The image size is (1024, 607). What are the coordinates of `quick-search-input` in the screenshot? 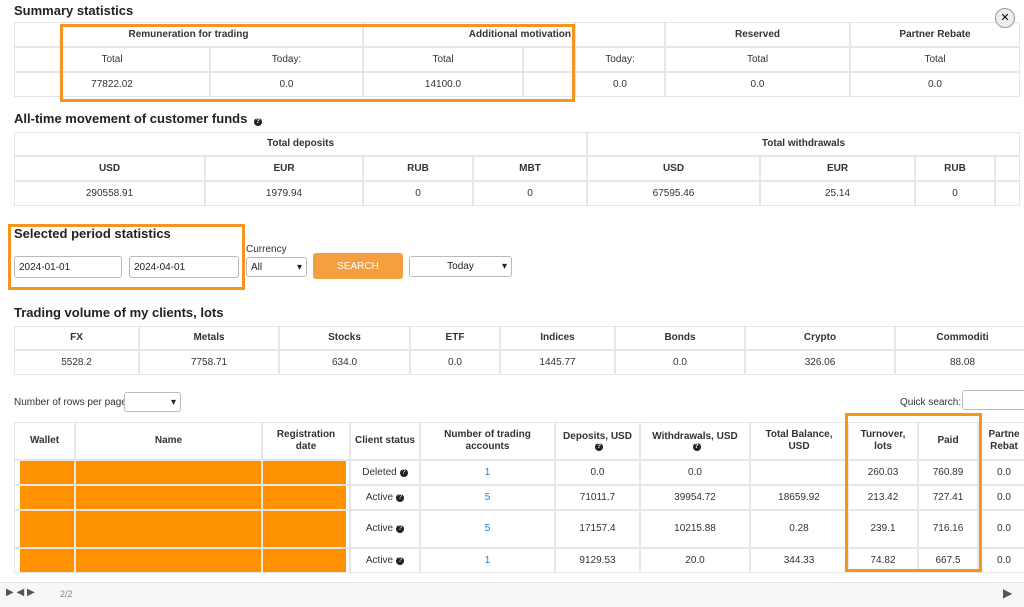 It's located at (993, 400).